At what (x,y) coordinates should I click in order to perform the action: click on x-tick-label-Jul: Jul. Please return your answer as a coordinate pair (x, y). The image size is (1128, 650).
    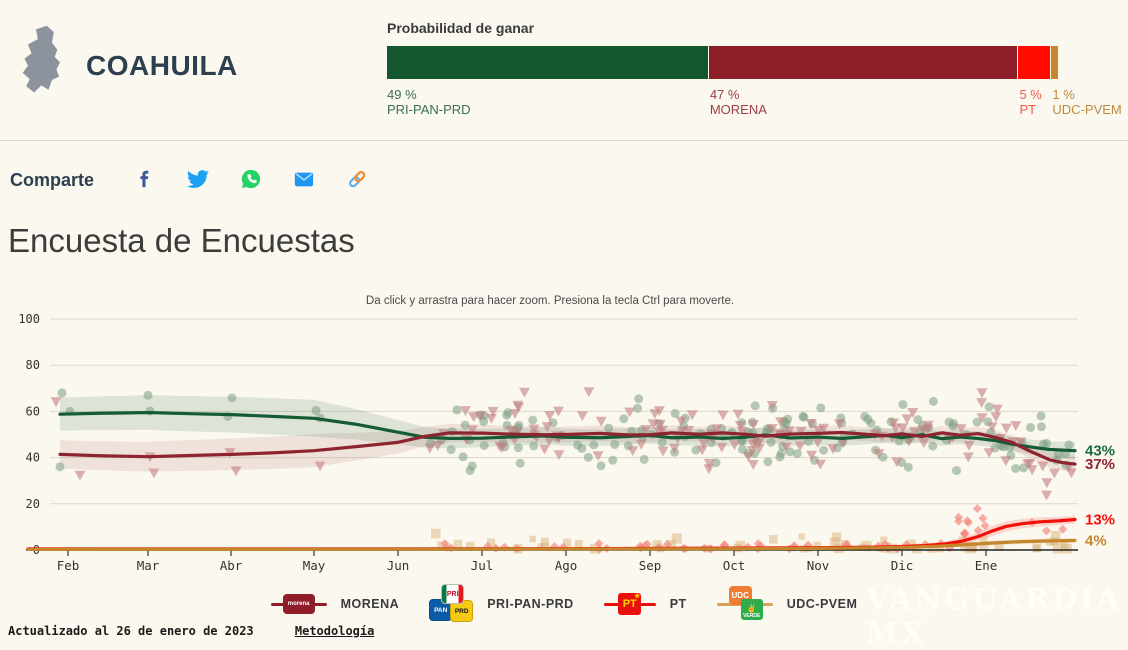
    Looking at the image, I should click on (482, 565).